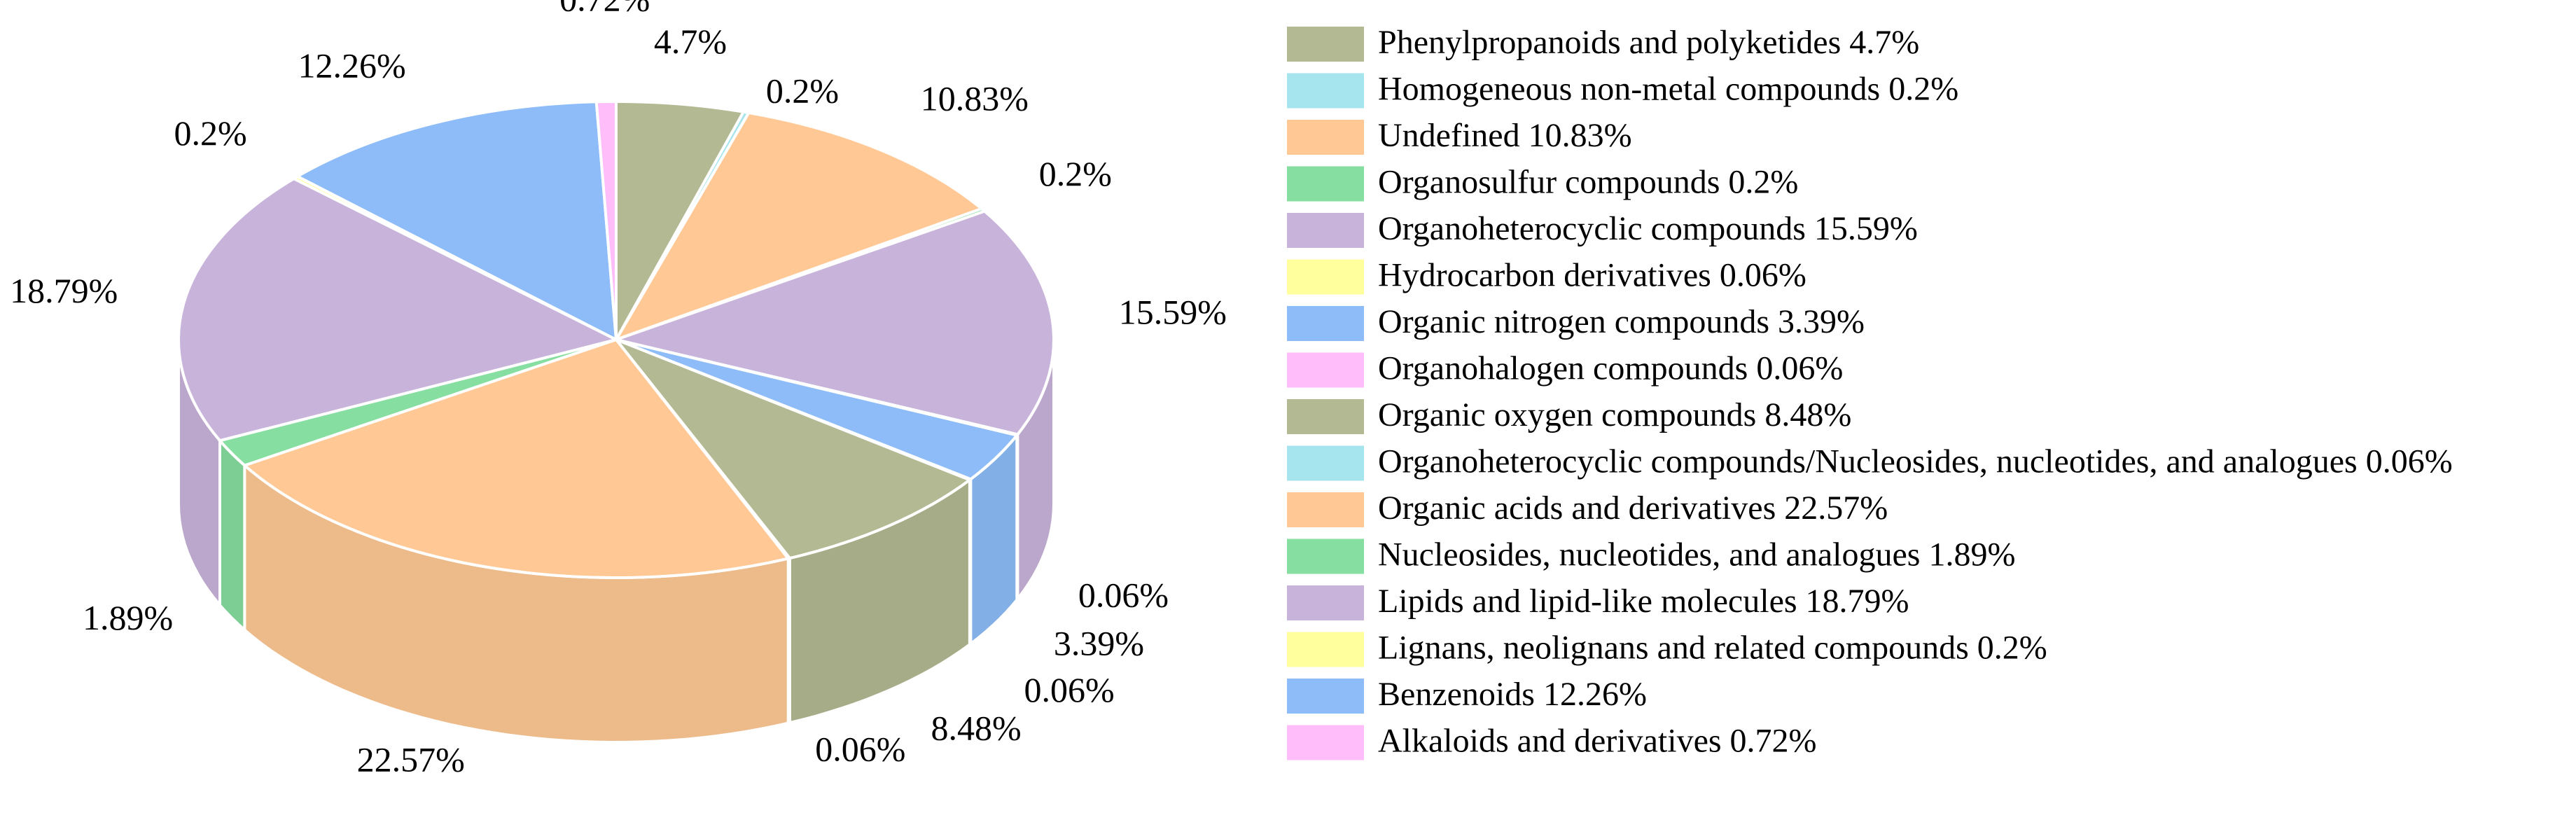 The width and height of the screenshot is (2576, 813). What do you see at coordinates (64, 290) in the screenshot?
I see `data-label-lipids-and-lipid-like-molecules: 18.79%` at bounding box center [64, 290].